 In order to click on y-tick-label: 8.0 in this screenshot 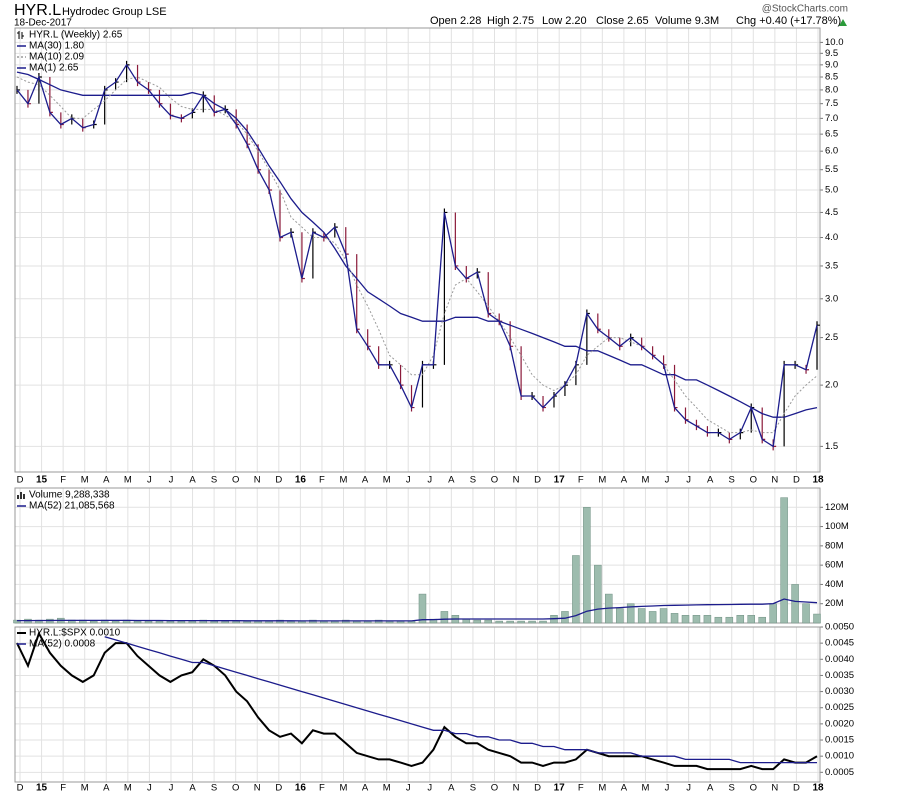, I will do `click(831, 89)`.